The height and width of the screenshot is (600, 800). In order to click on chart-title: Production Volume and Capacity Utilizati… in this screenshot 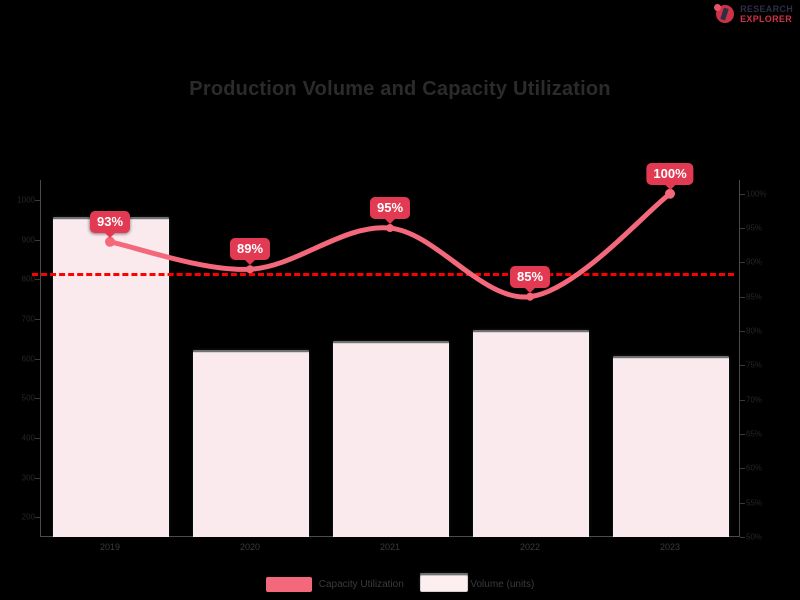, I will do `click(400, 89)`.